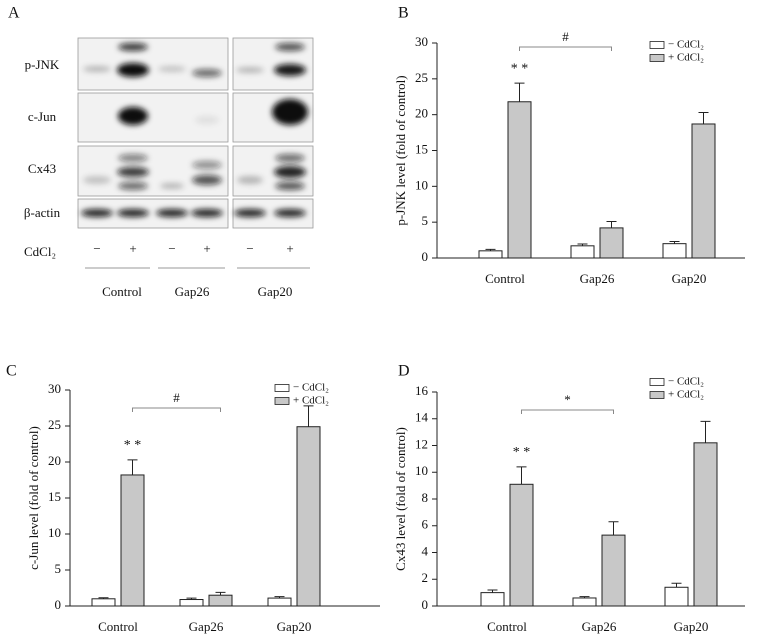 The width and height of the screenshot is (758, 642). I want to click on y-tick-label: 8, so click(425, 497).